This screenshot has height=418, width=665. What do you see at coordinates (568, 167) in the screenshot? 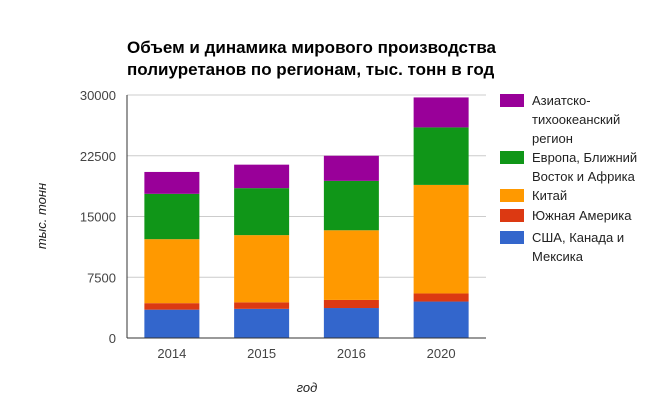
I see `legend-entry: Европа, Ближний Восток и Африка` at bounding box center [568, 167].